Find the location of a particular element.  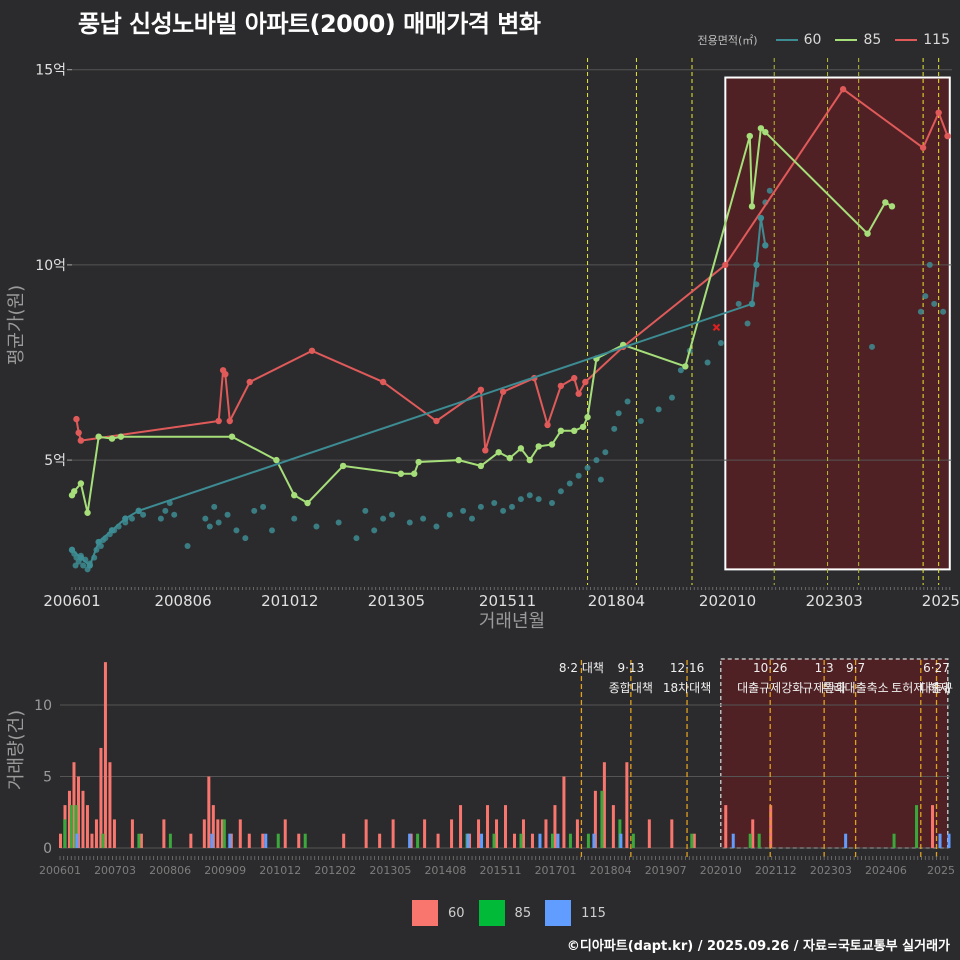

policy-name-7: 대출규 is located at coordinates (936, 688).